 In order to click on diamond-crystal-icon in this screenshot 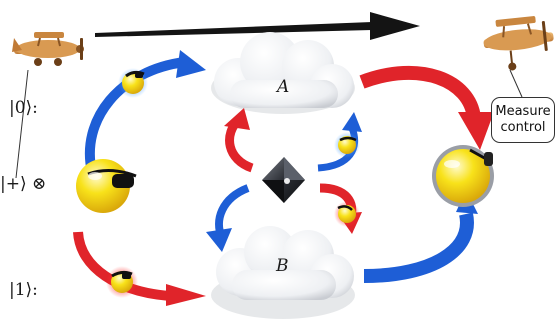, I will do `click(283, 180)`.